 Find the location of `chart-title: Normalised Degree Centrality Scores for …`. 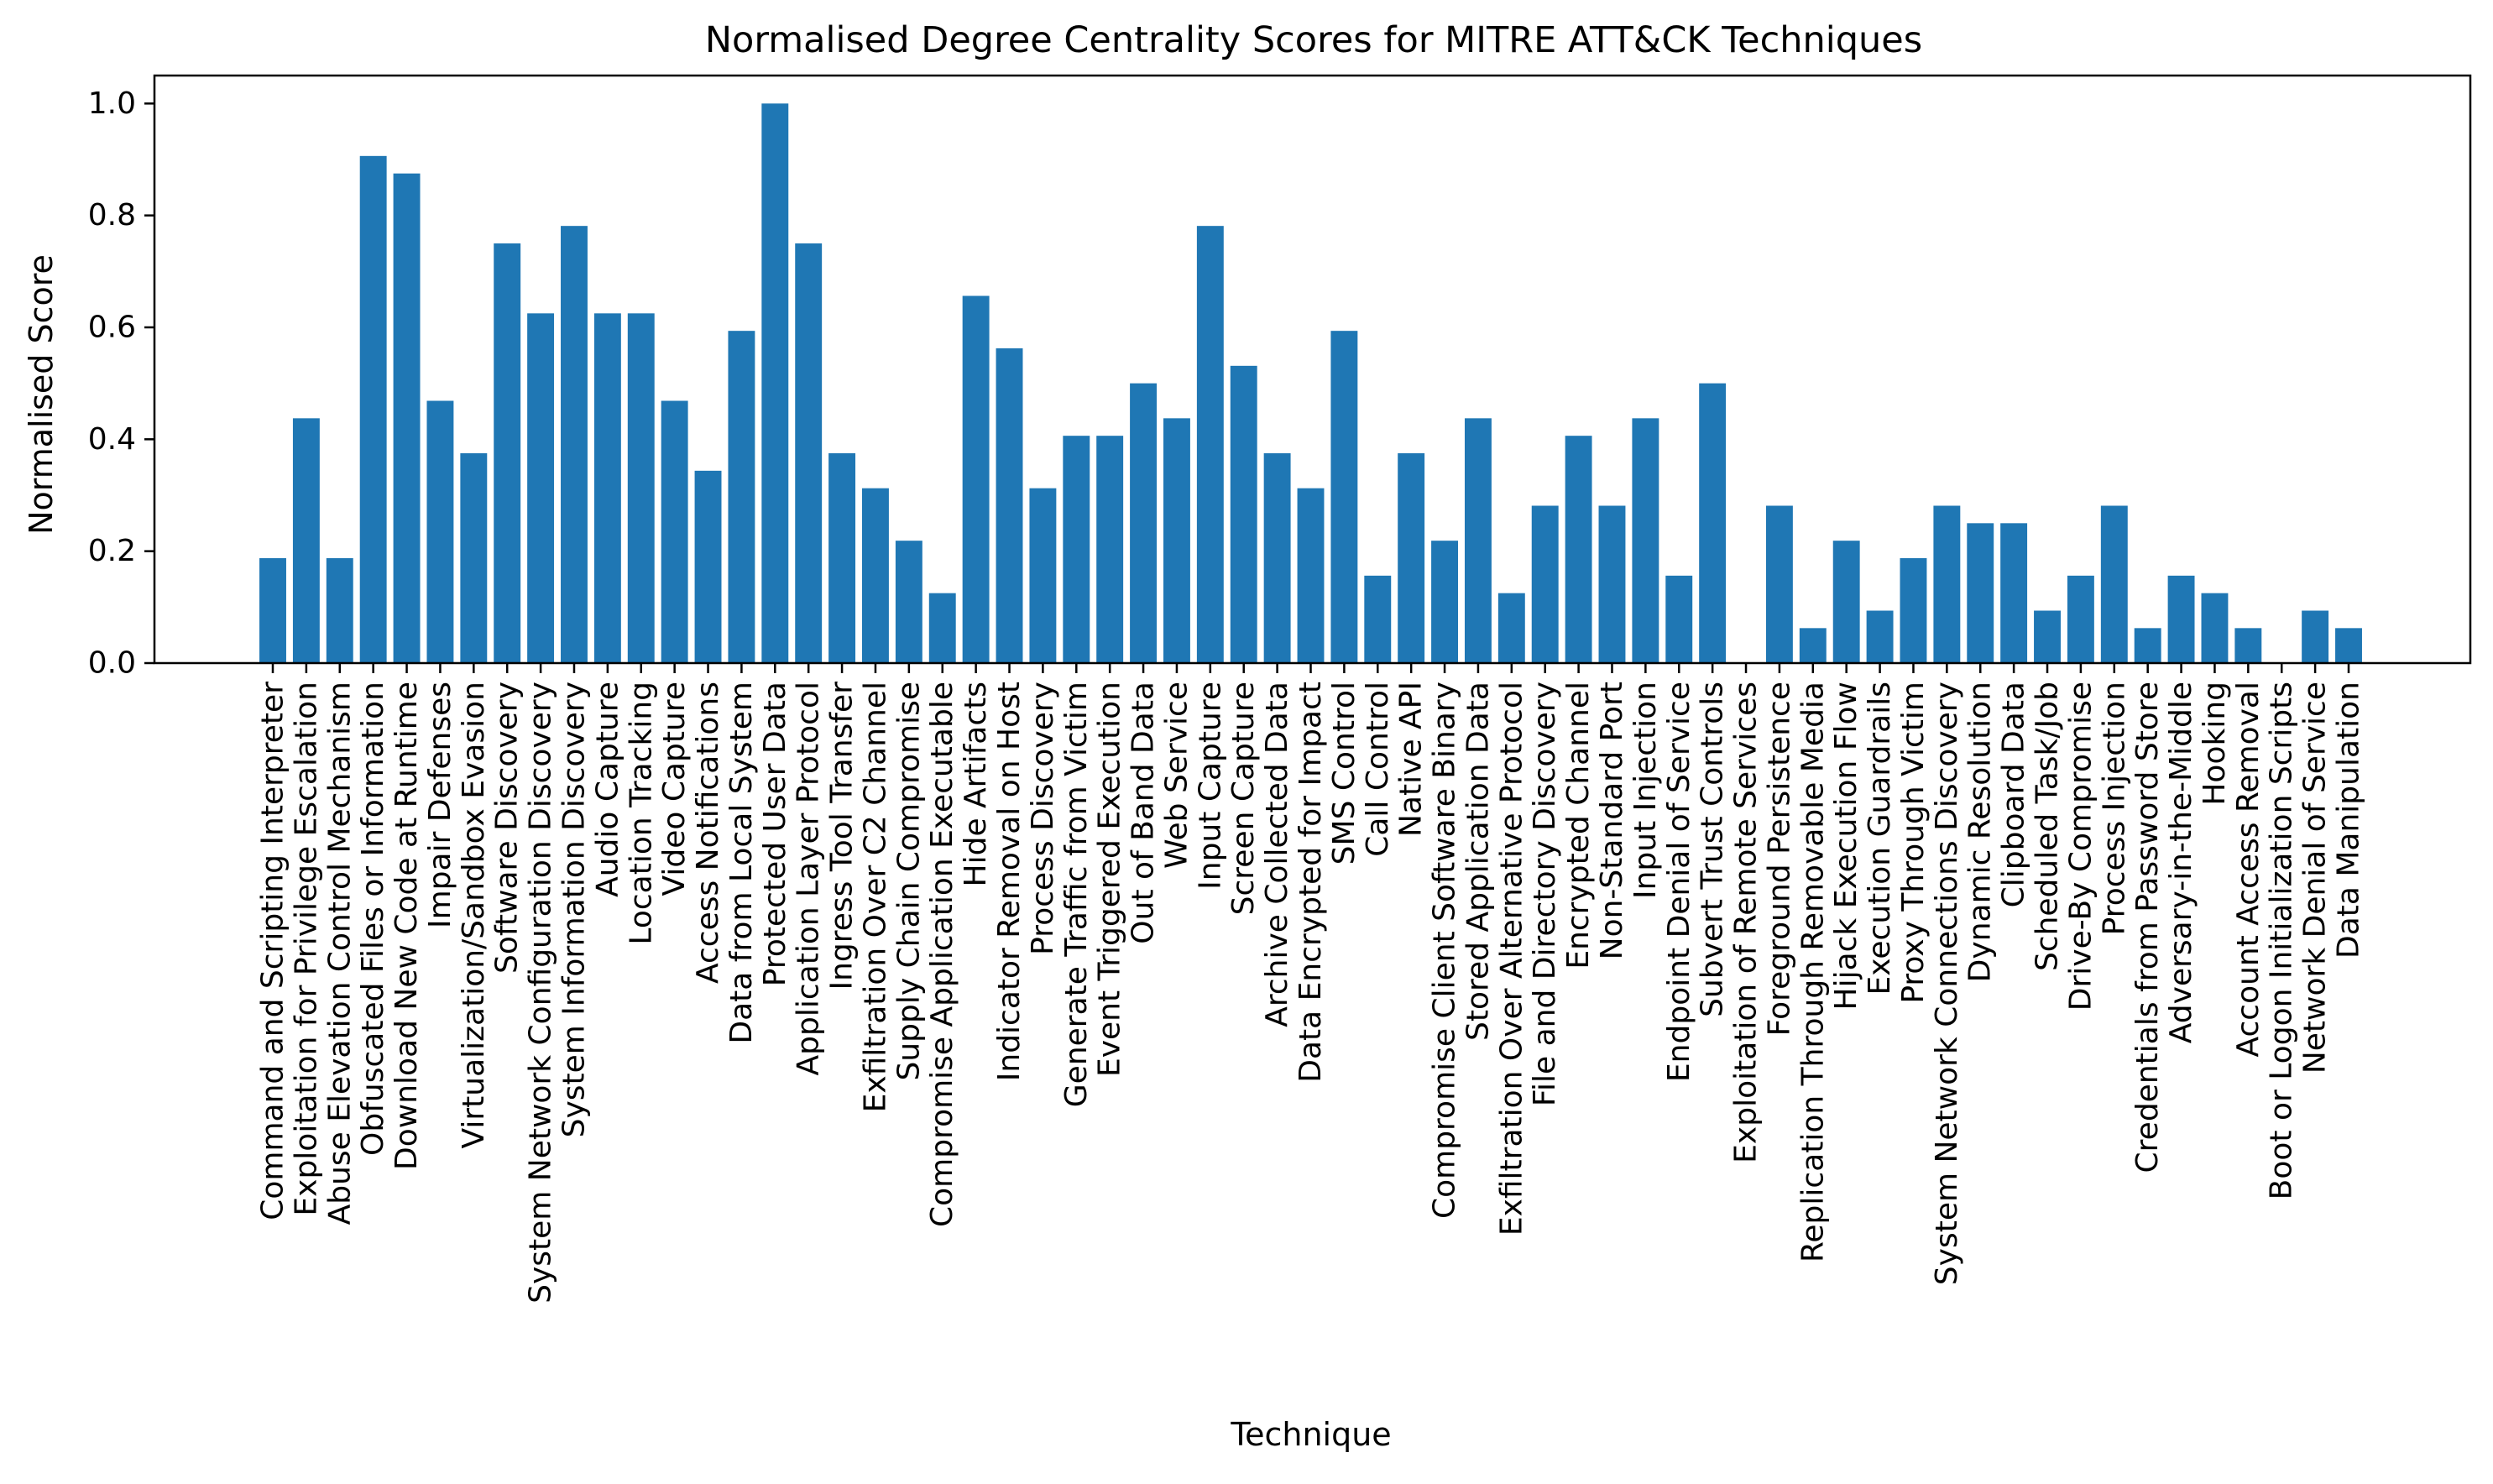

chart-title: Normalised Degree Centrality Scores for … is located at coordinates (1313, 40).